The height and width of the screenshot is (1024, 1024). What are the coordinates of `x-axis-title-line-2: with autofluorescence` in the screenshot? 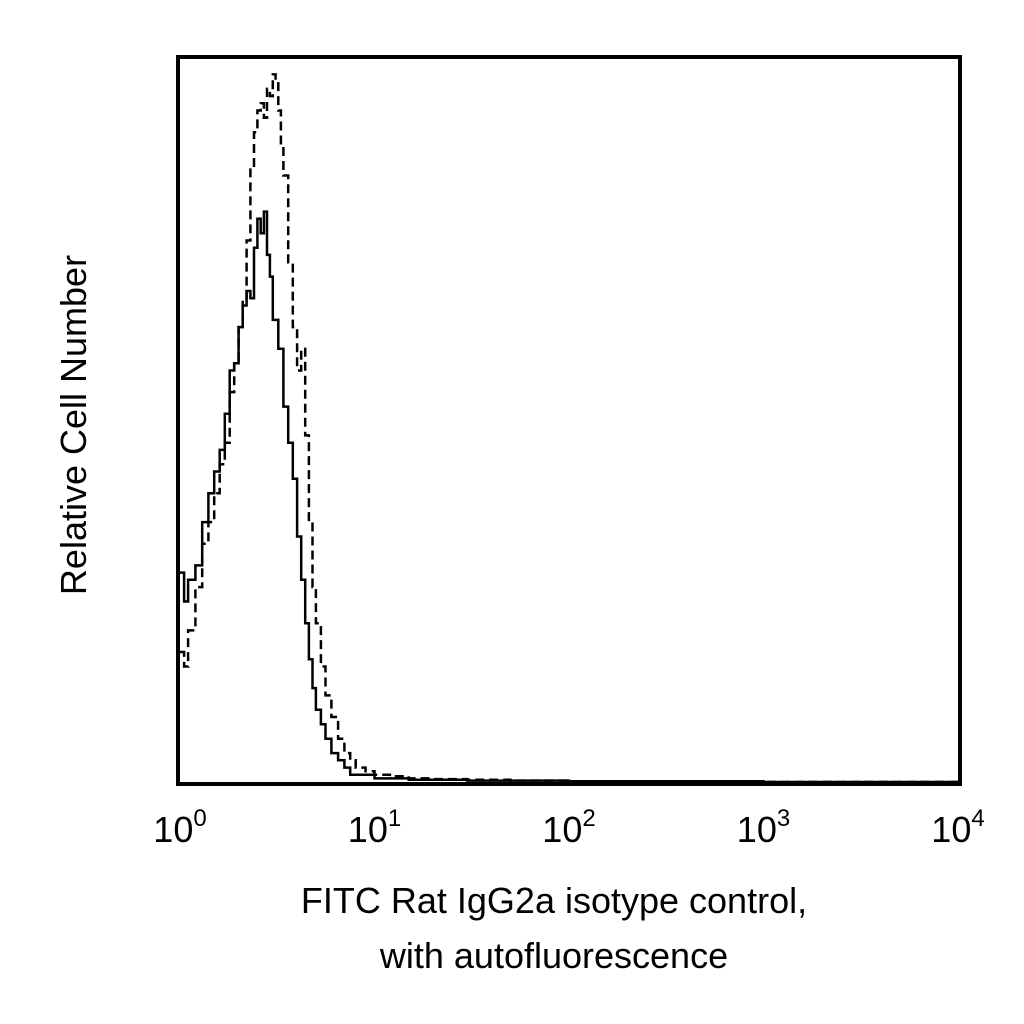 It's located at (553, 955).